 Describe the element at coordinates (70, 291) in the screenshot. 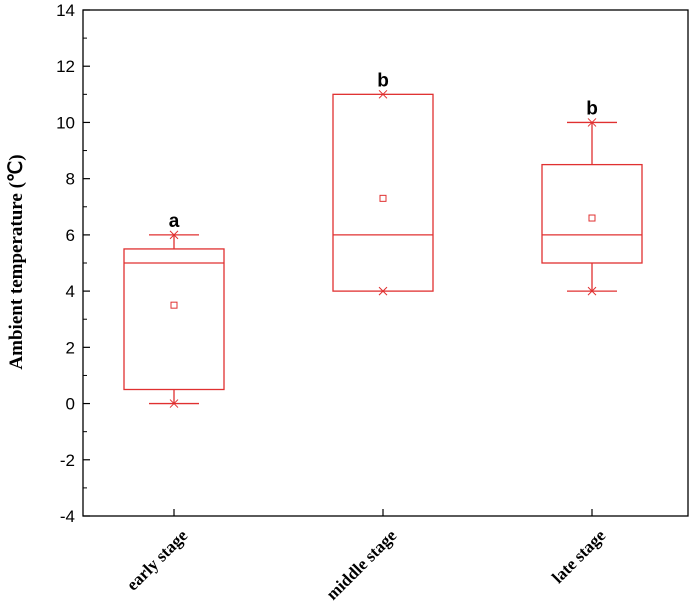

I see `y-tick-label: 4` at that location.